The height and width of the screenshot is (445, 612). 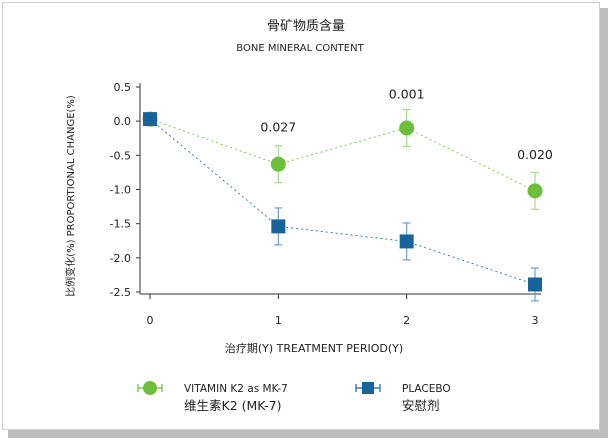 I want to click on y-tick-label: -2.0, so click(x=120, y=258).